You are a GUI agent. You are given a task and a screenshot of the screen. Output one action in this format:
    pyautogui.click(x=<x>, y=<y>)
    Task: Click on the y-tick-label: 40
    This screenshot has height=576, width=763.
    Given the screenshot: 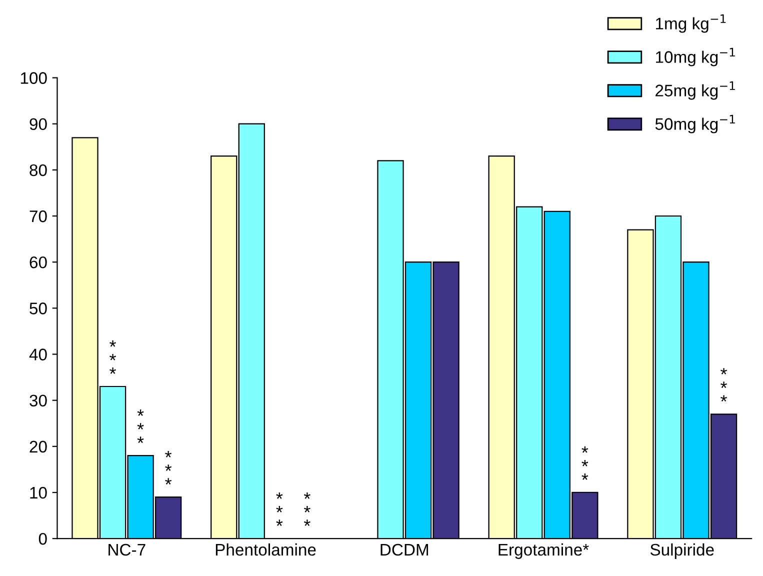 What is the action you would take?
    pyautogui.click(x=38, y=354)
    